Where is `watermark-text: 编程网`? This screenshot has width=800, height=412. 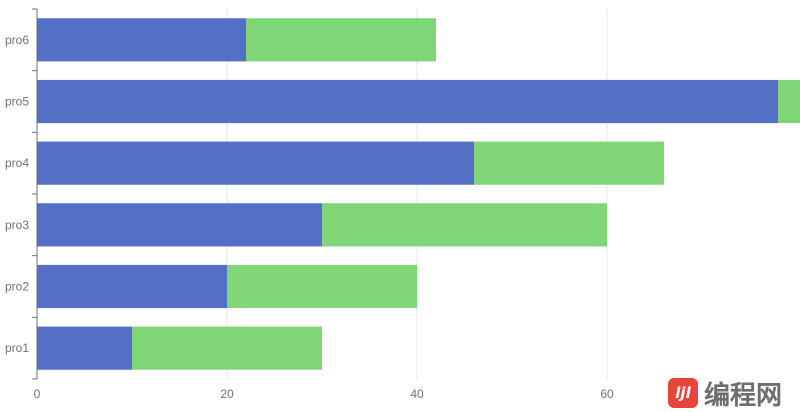 watermark-text: 编程网 is located at coordinates (743, 395).